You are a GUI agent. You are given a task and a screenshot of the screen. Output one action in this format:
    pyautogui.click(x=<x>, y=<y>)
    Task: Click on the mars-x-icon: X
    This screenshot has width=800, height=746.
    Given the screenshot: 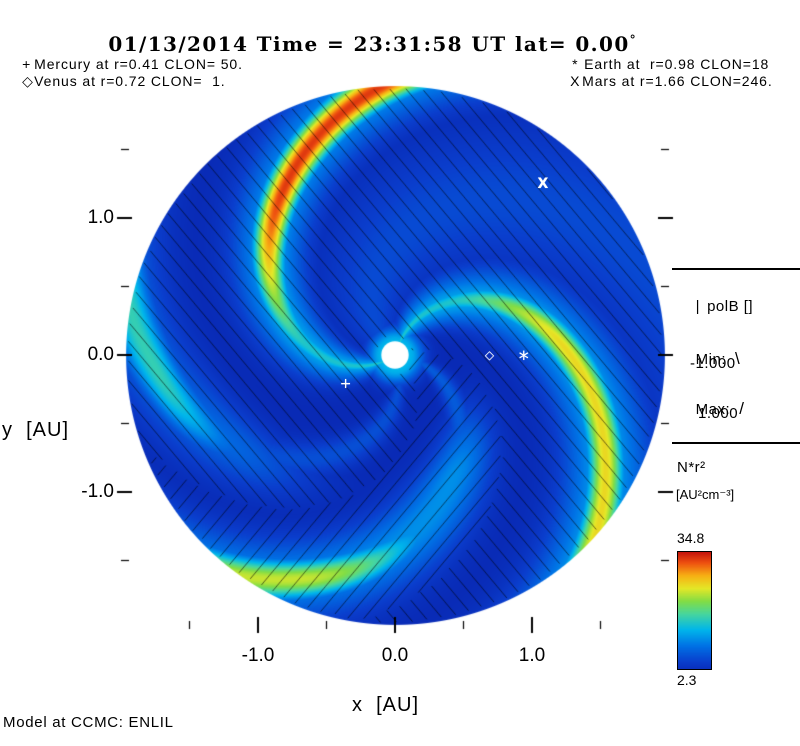 What is the action you would take?
    pyautogui.click(x=575, y=81)
    